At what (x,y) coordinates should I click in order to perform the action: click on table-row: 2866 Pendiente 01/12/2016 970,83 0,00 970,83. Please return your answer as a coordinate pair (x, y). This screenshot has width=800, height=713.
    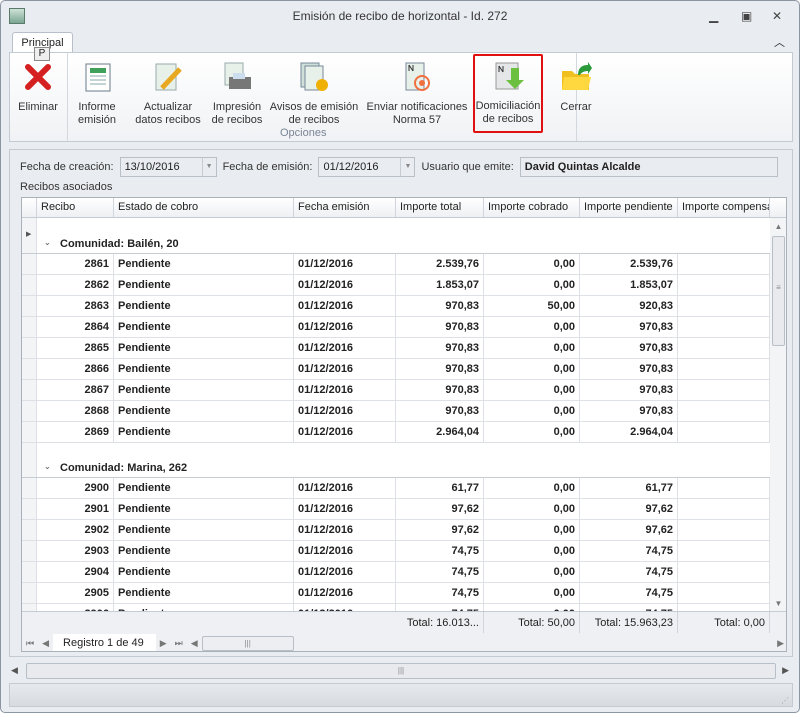
    Looking at the image, I should click on (396, 369).